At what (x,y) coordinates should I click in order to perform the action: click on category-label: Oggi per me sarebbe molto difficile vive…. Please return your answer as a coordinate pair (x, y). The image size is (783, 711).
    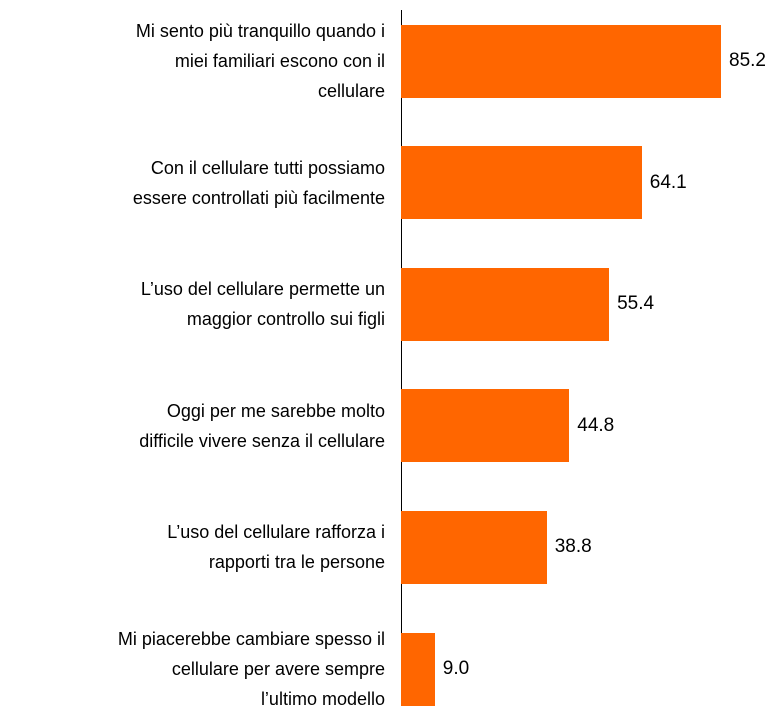
    Looking at the image, I should click on (262, 425).